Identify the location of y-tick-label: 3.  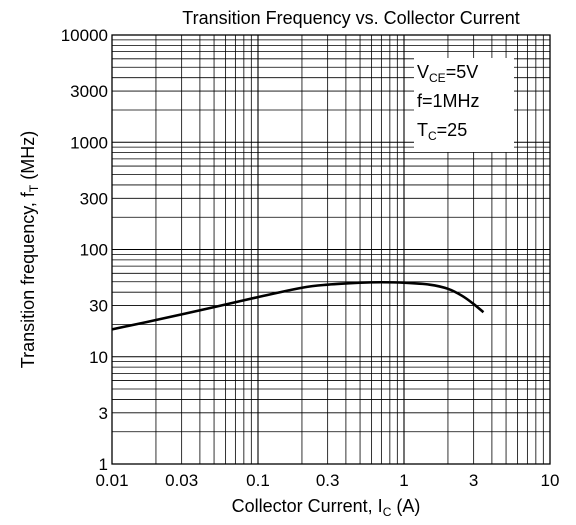
(103, 413).